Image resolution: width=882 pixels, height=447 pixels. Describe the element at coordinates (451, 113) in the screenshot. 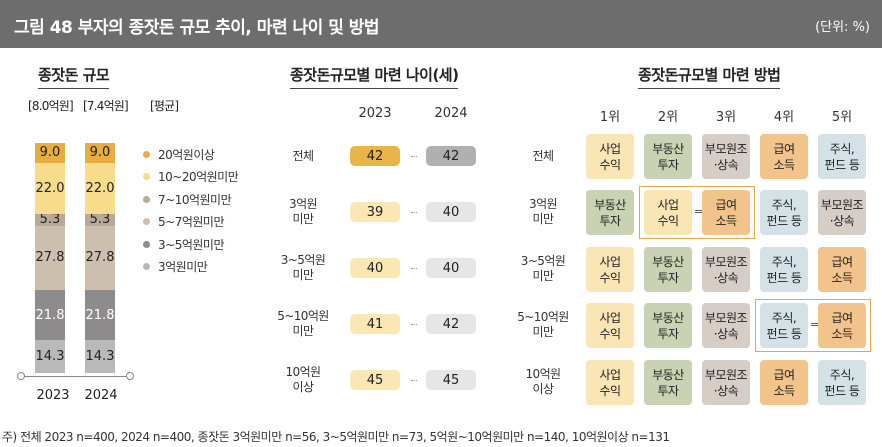

I see `age-col-2024: 2024` at that location.